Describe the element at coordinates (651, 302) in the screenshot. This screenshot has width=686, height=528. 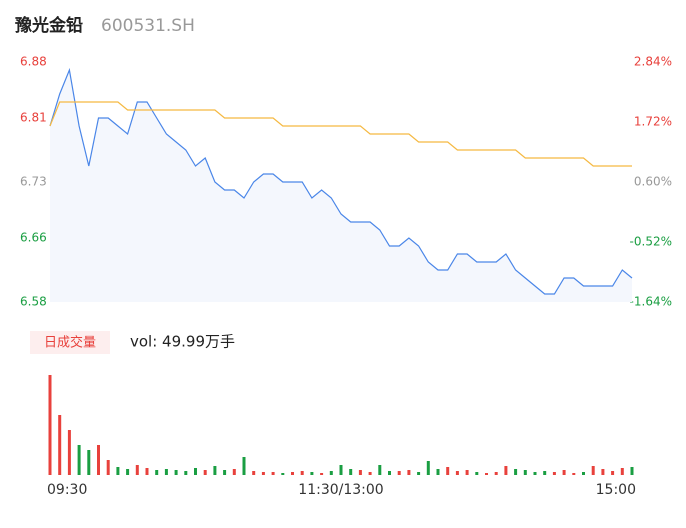
I see `y2-tick-label: -1.64%` at that location.